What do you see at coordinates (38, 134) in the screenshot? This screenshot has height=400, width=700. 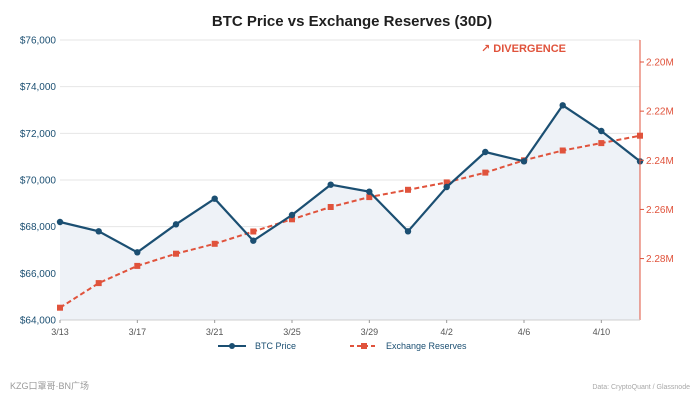 I see `y-left-tick-label: $72,000` at bounding box center [38, 134].